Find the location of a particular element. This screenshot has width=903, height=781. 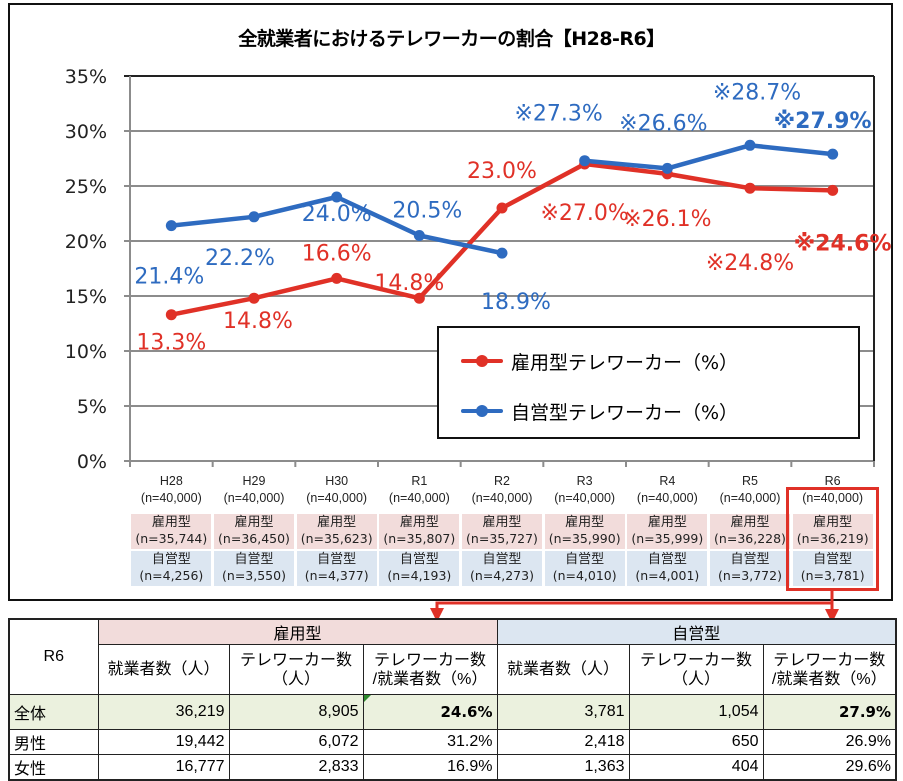

y-tick-label: 25% is located at coordinates (86, 187).